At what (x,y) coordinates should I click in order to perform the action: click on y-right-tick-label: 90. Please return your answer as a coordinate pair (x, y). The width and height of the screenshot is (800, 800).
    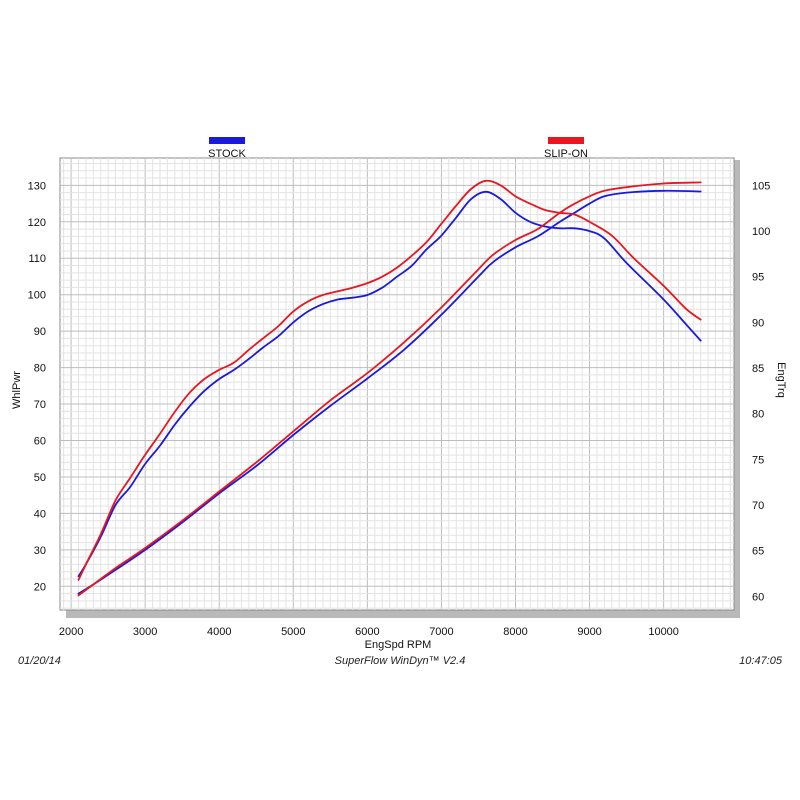
    Looking at the image, I should click on (758, 323).